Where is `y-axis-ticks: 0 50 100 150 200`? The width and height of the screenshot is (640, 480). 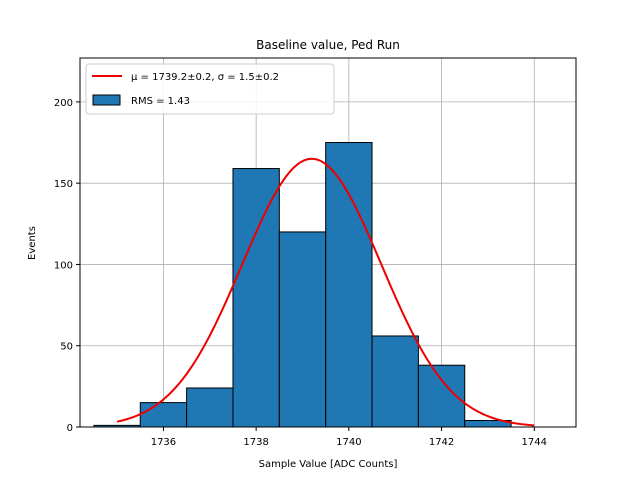 y-axis-ticks: 0 50 100 150 200 is located at coordinates (67, 266).